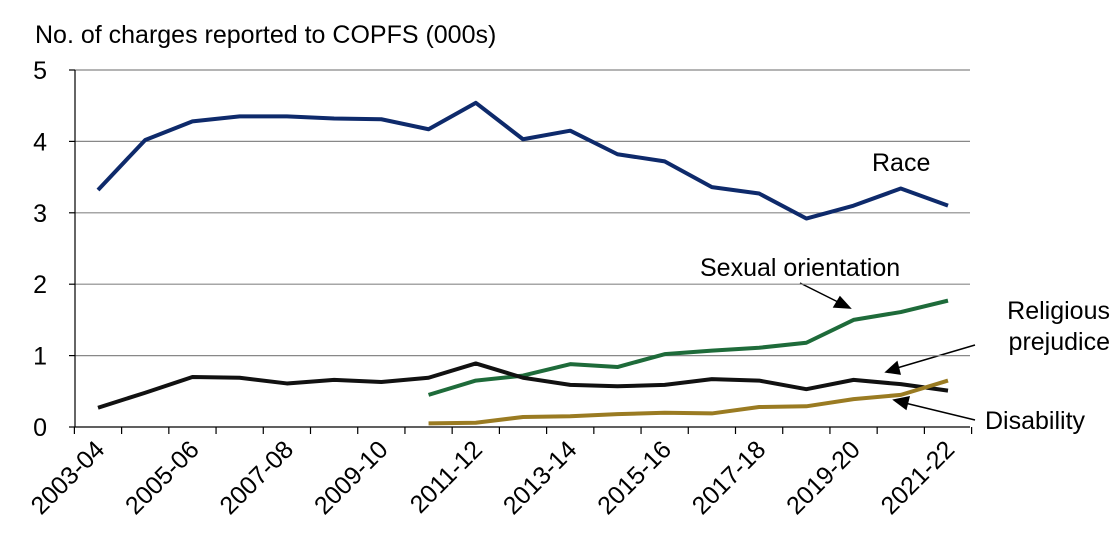  What do you see at coordinates (918, 477) in the screenshot?
I see `x-tick-label: 2021-22` at bounding box center [918, 477].